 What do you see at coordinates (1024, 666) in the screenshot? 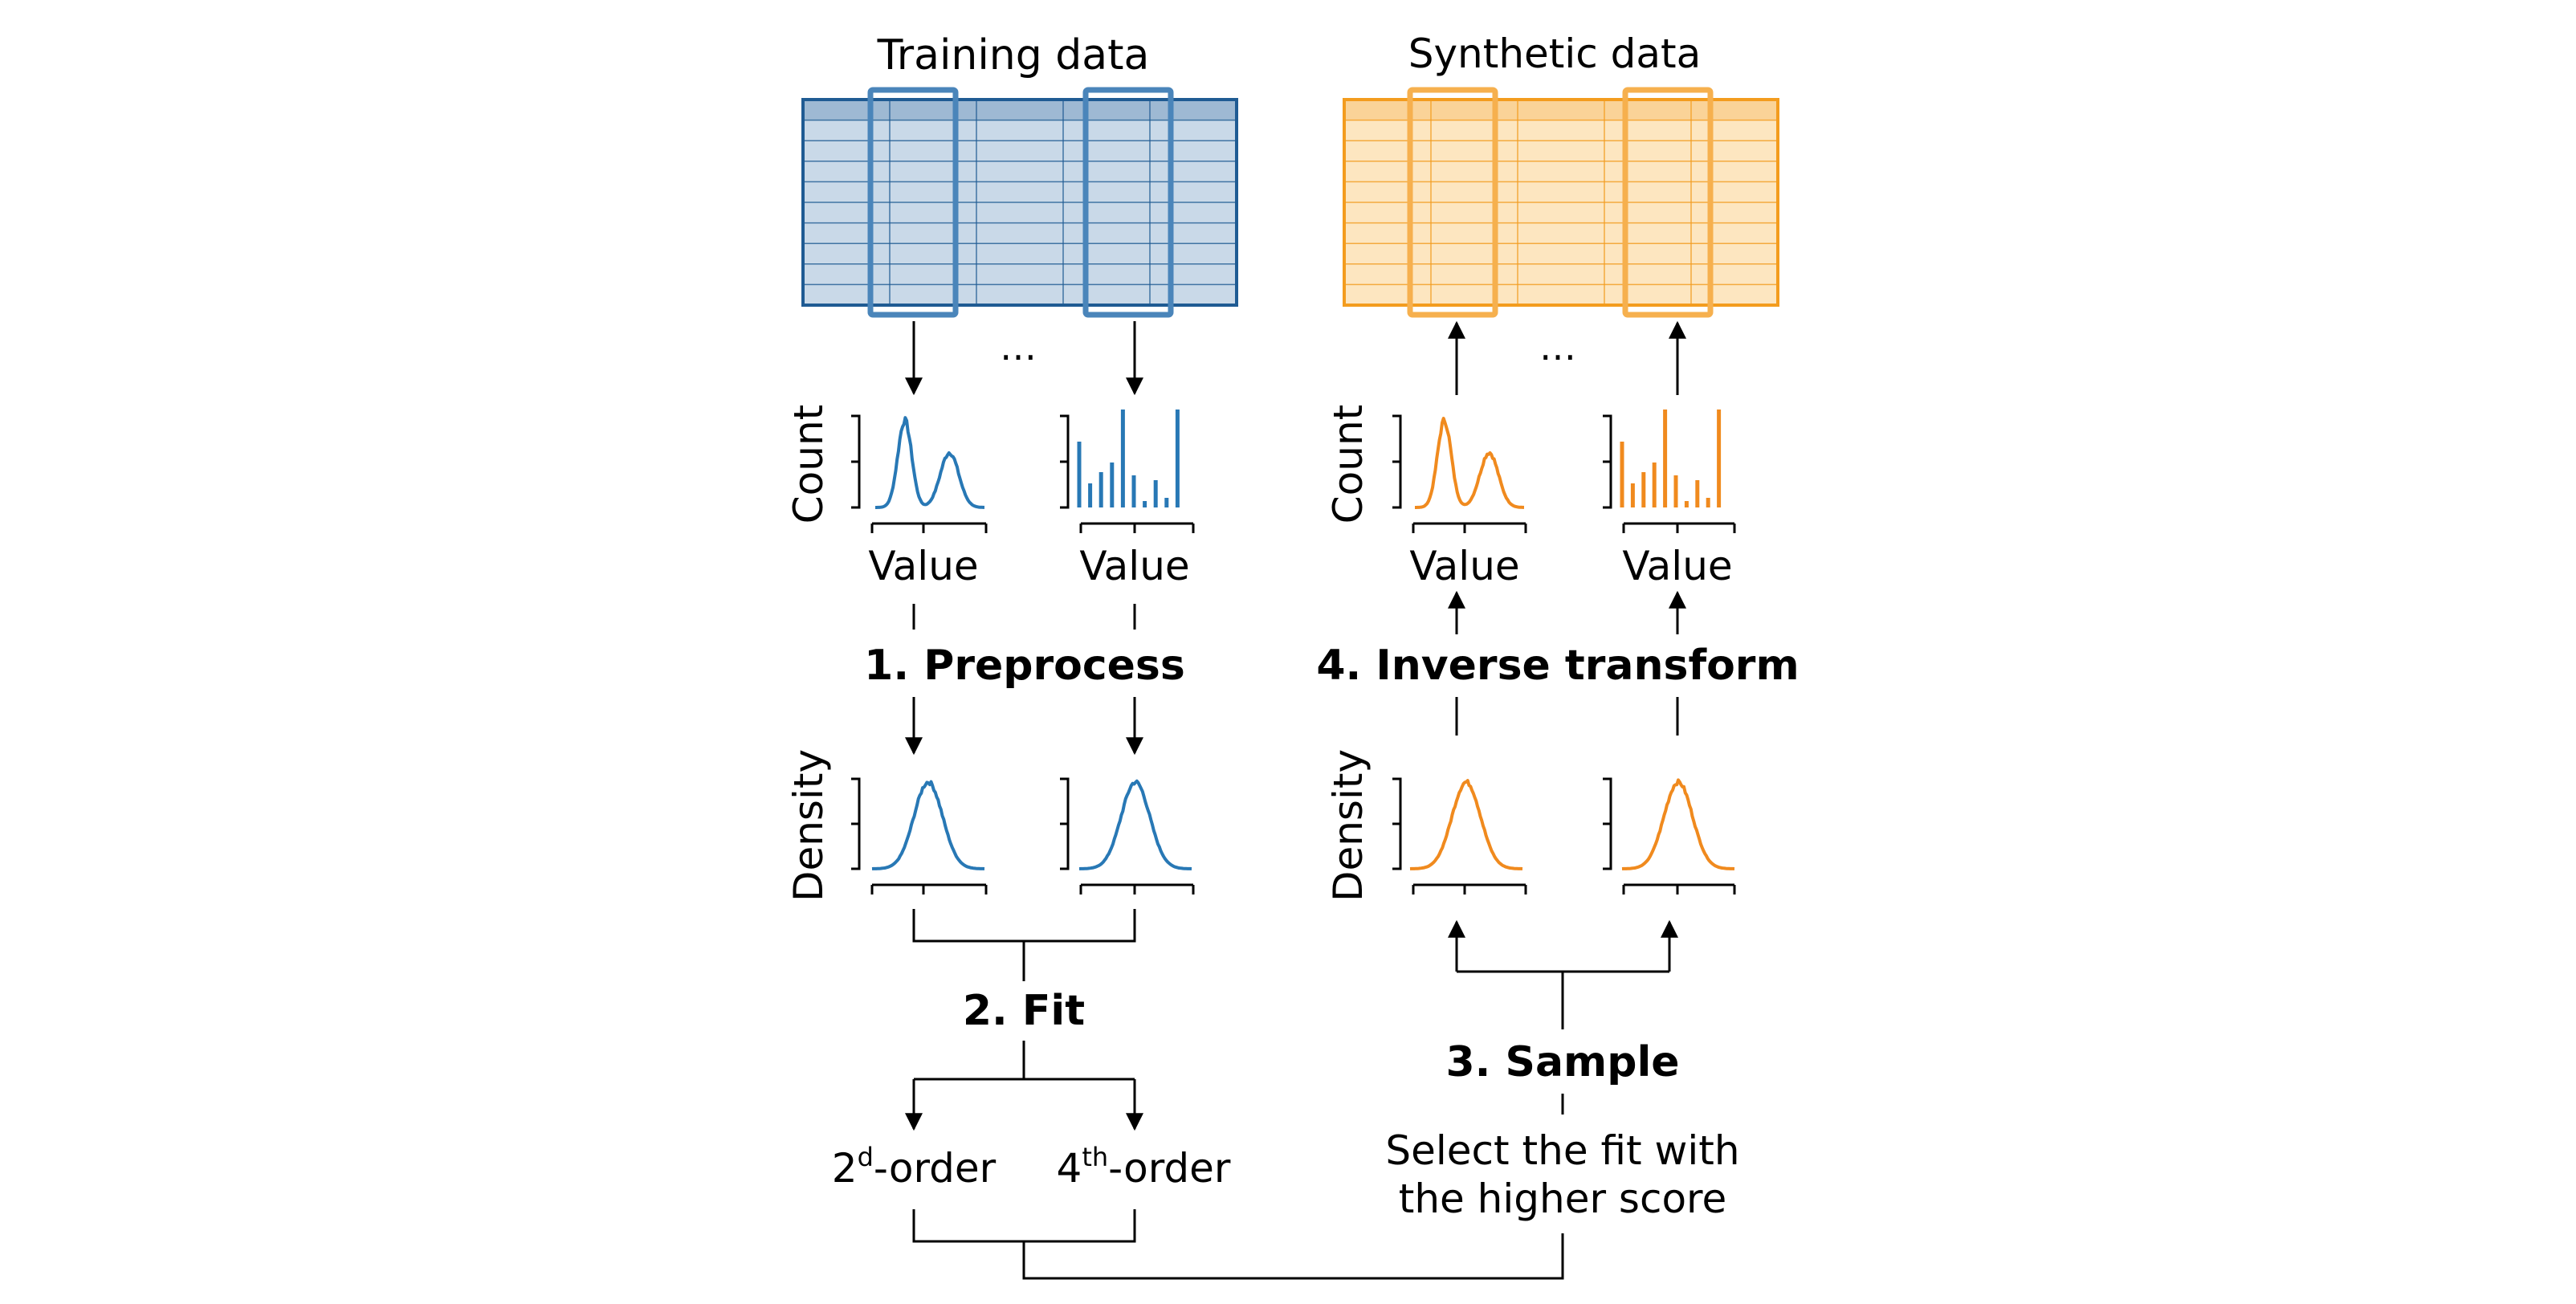
I see `step-preprocess-label: 1. Preprocess` at bounding box center [1024, 666].